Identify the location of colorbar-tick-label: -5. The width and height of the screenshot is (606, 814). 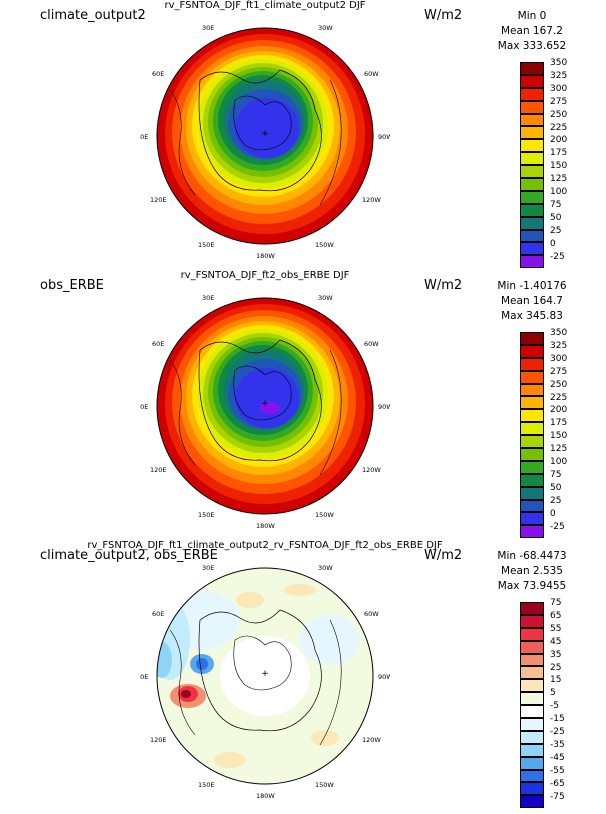
(554, 706).